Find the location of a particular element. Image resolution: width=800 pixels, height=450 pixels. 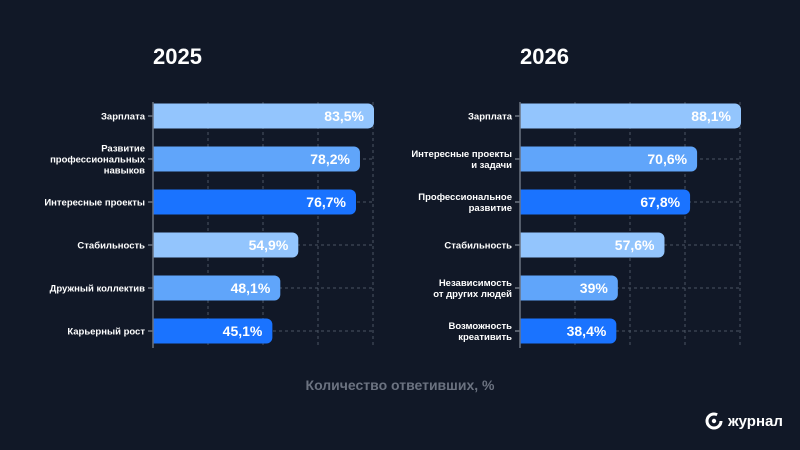

category-label: Возможность креативить is located at coordinates (480, 332).